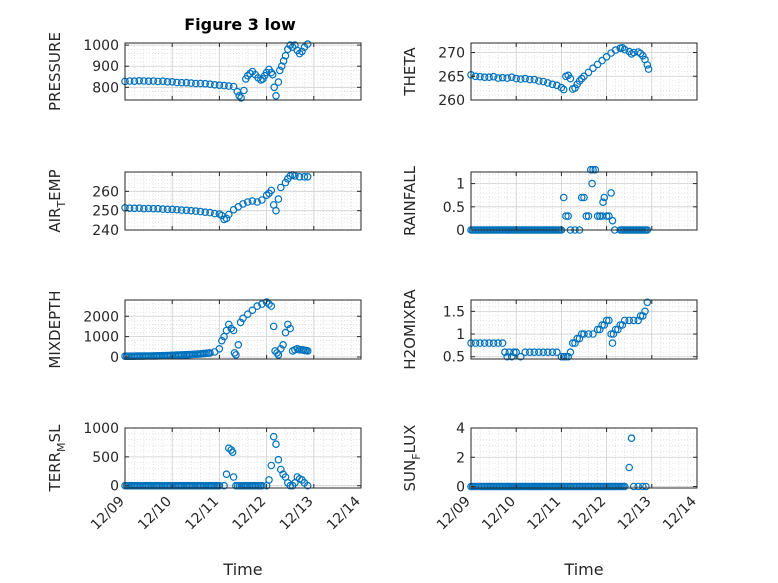  Describe the element at coordinates (549, 329) in the screenshot. I see `subplot-h2omixra: 0.5 1 1.5 H2OMIXRA` at that location.